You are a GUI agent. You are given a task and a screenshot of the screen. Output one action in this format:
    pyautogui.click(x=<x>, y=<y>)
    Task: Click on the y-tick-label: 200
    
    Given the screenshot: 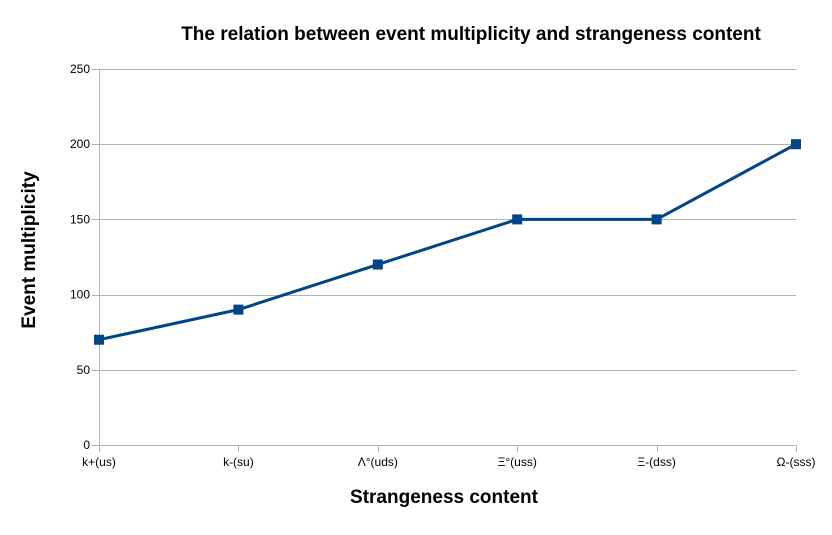 What is the action you would take?
    pyautogui.click(x=80, y=144)
    